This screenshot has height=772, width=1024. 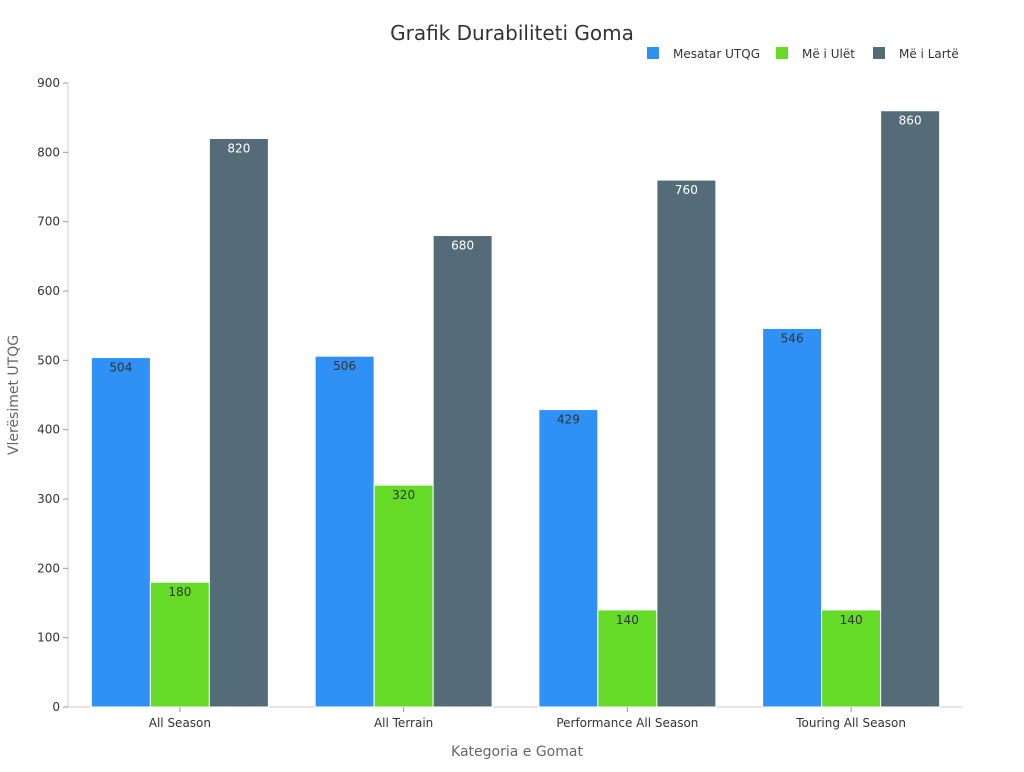 What do you see at coordinates (48, 152) in the screenshot?
I see `y-tick-label: 800` at bounding box center [48, 152].